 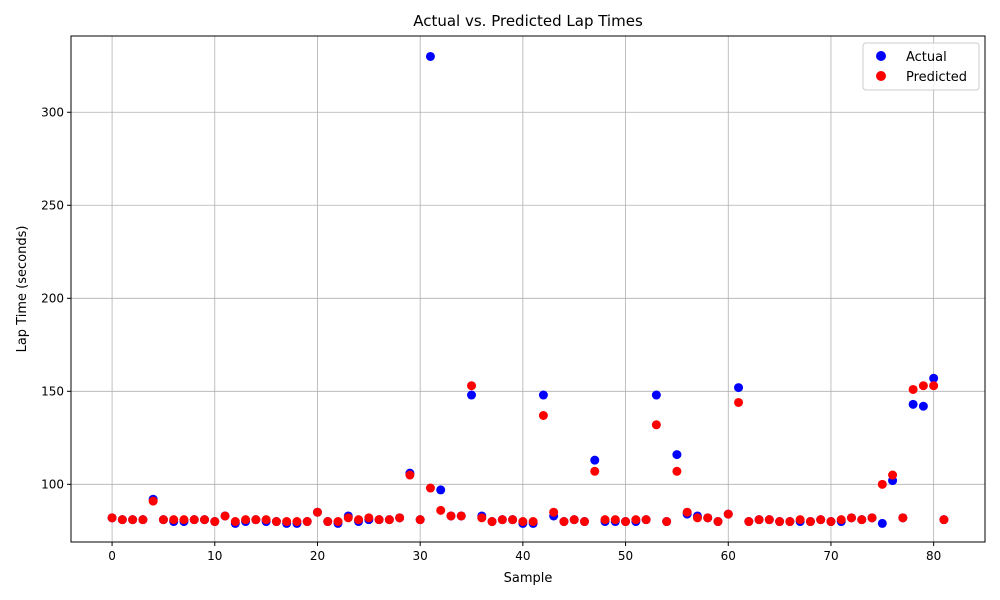 What do you see at coordinates (881, 56) in the screenshot?
I see `legend-marker-actual` at bounding box center [881, 56].